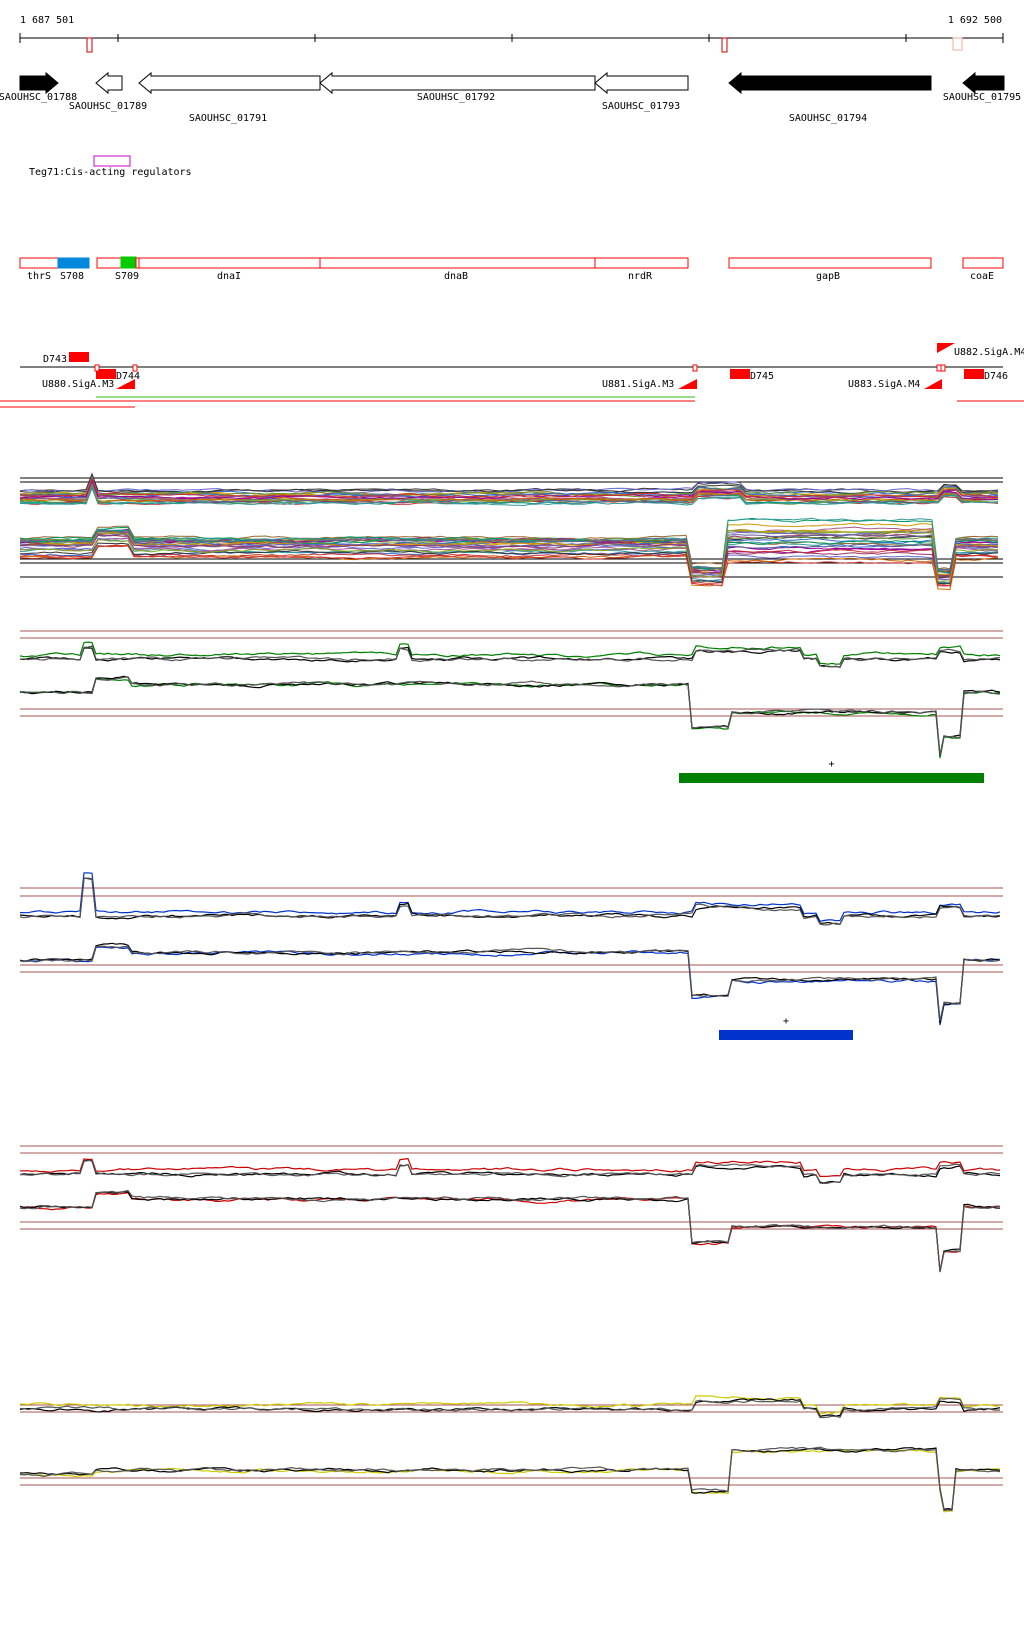  Describe the element at coordinates (933, 384) in the screenshot. I see `feature-promoter-U883.SigA.M4` at that location.